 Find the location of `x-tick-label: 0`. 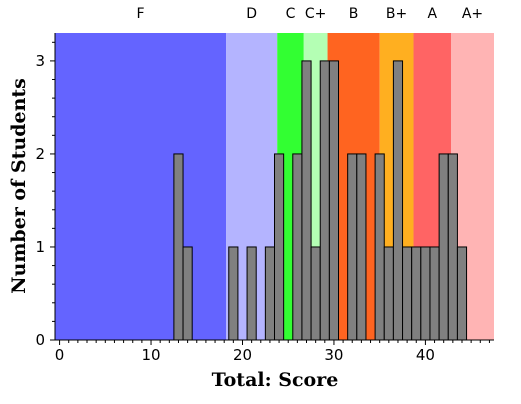

x-tick-label: 0 is located at coordinates (60, 355).